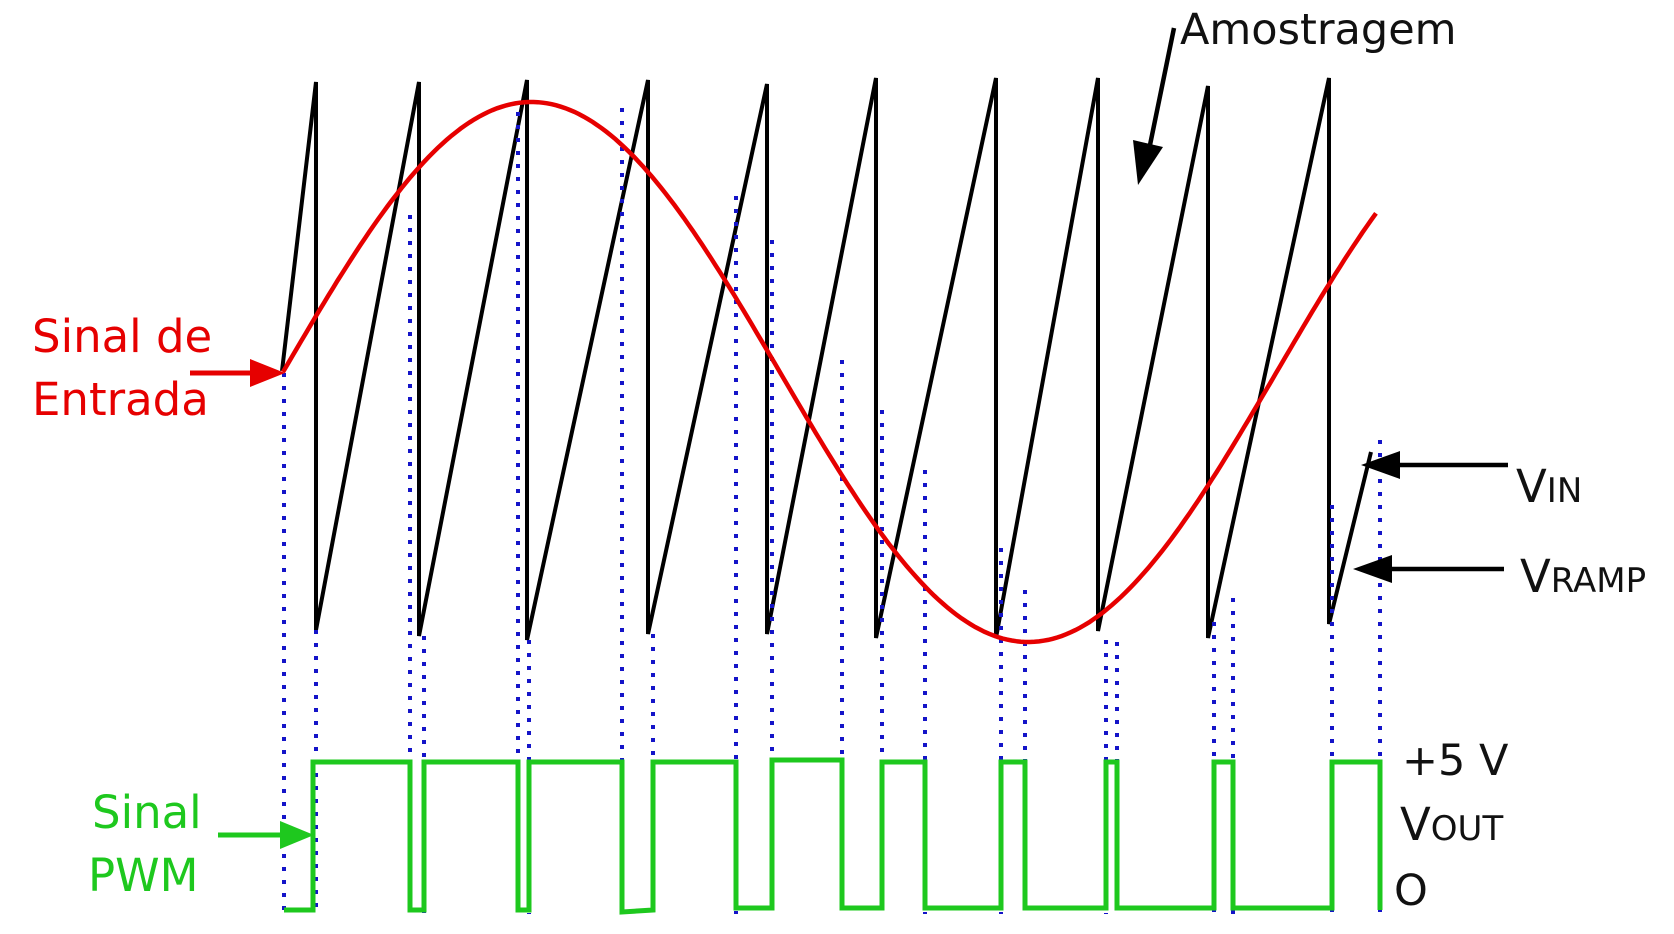 The width and height of the screenshot is (1674, 934). What do you see at coordinates (1455, 761) in the screenshot?
I see `high-level-label: +5 V` at bounding box center [1455, 761].